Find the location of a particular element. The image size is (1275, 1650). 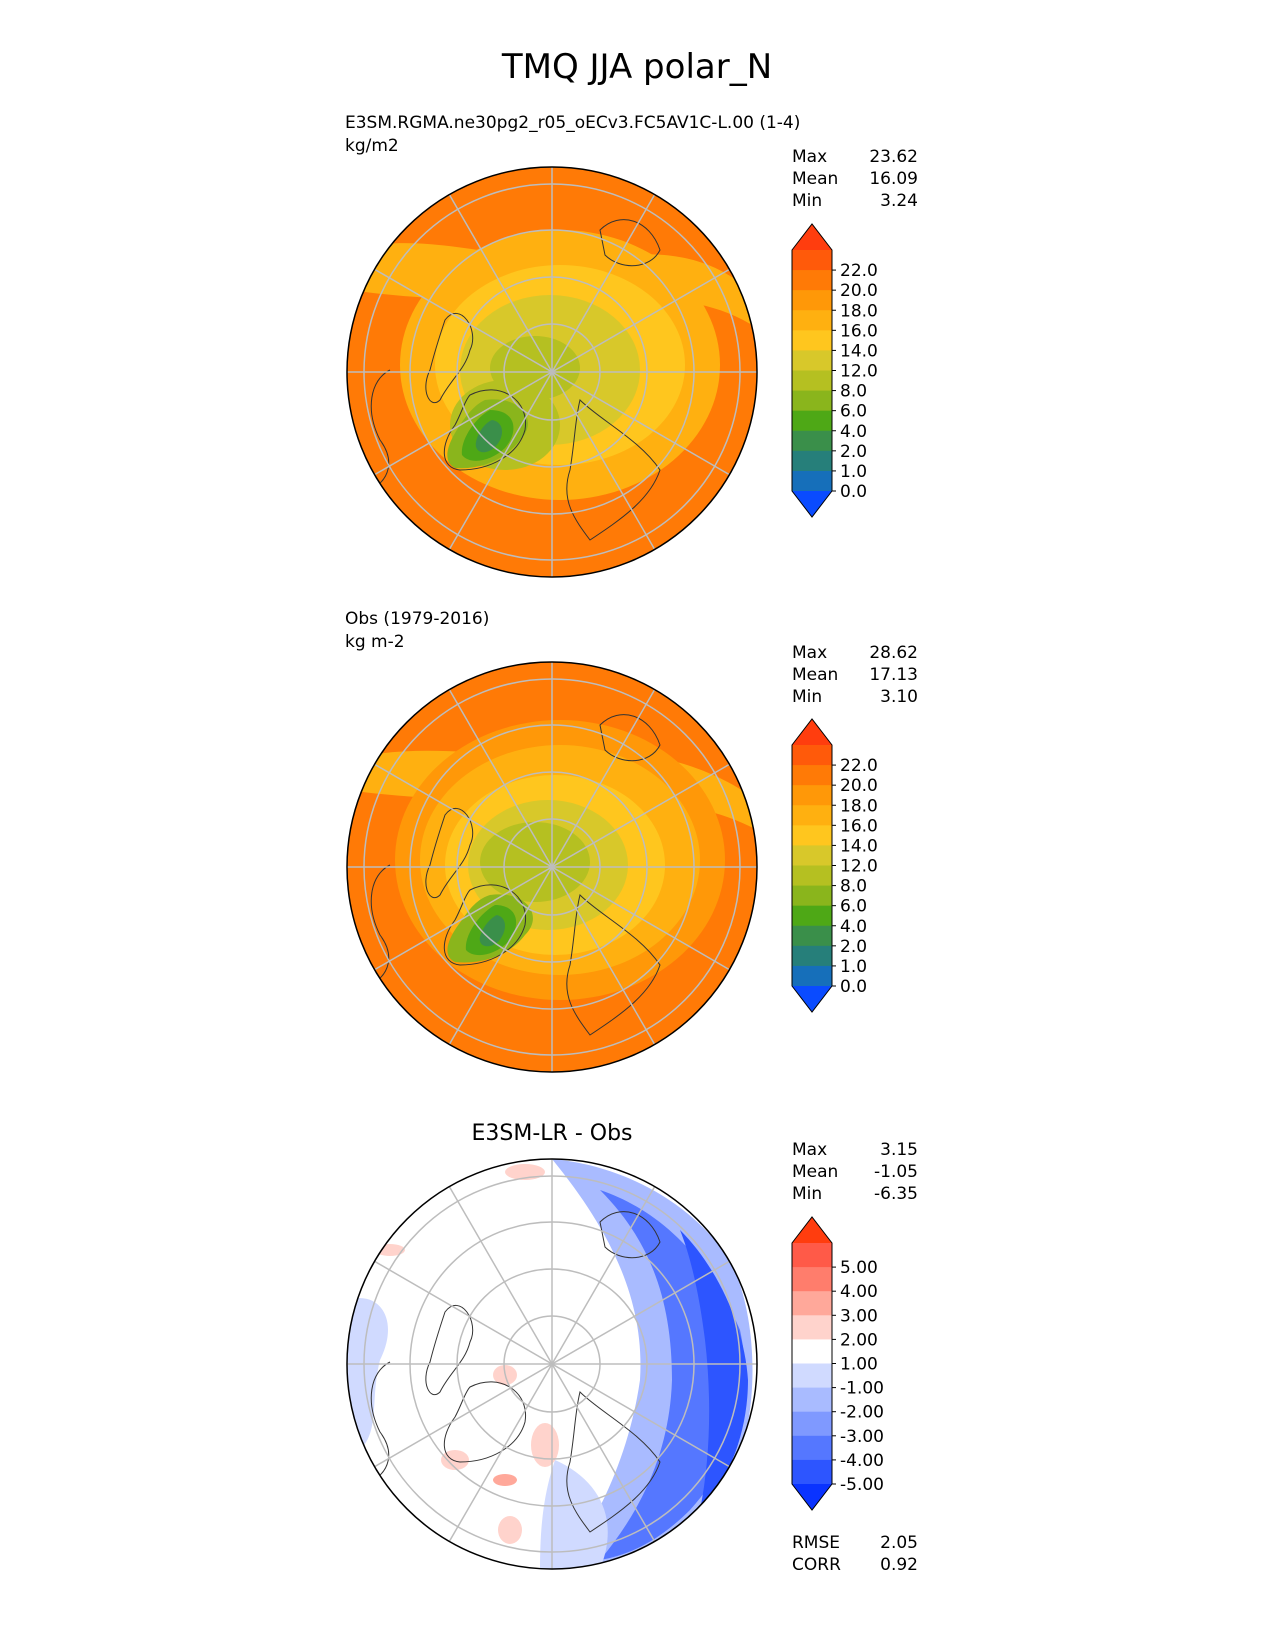

metric-value: 2.05 is located at coordinates (899, 1543).